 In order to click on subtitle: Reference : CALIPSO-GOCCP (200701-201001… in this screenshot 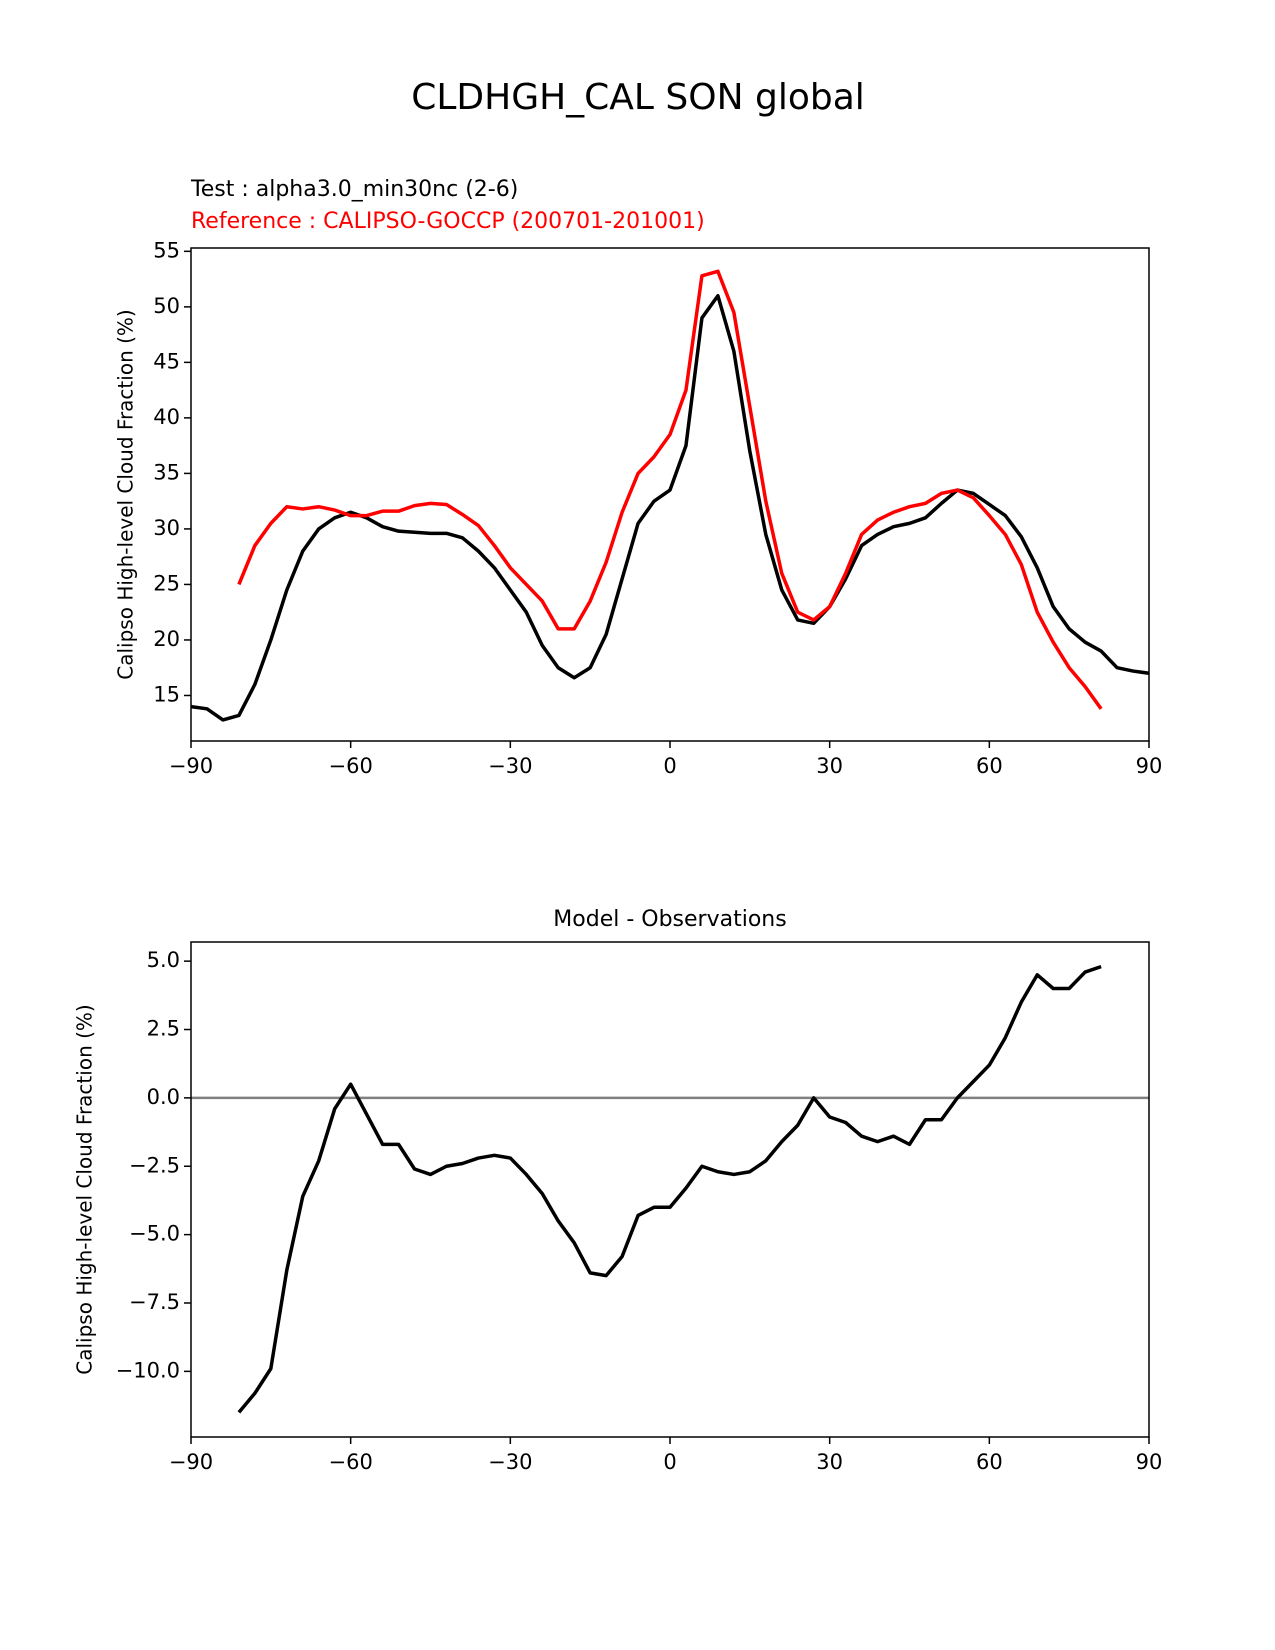, I will do `click(448, 221)`.